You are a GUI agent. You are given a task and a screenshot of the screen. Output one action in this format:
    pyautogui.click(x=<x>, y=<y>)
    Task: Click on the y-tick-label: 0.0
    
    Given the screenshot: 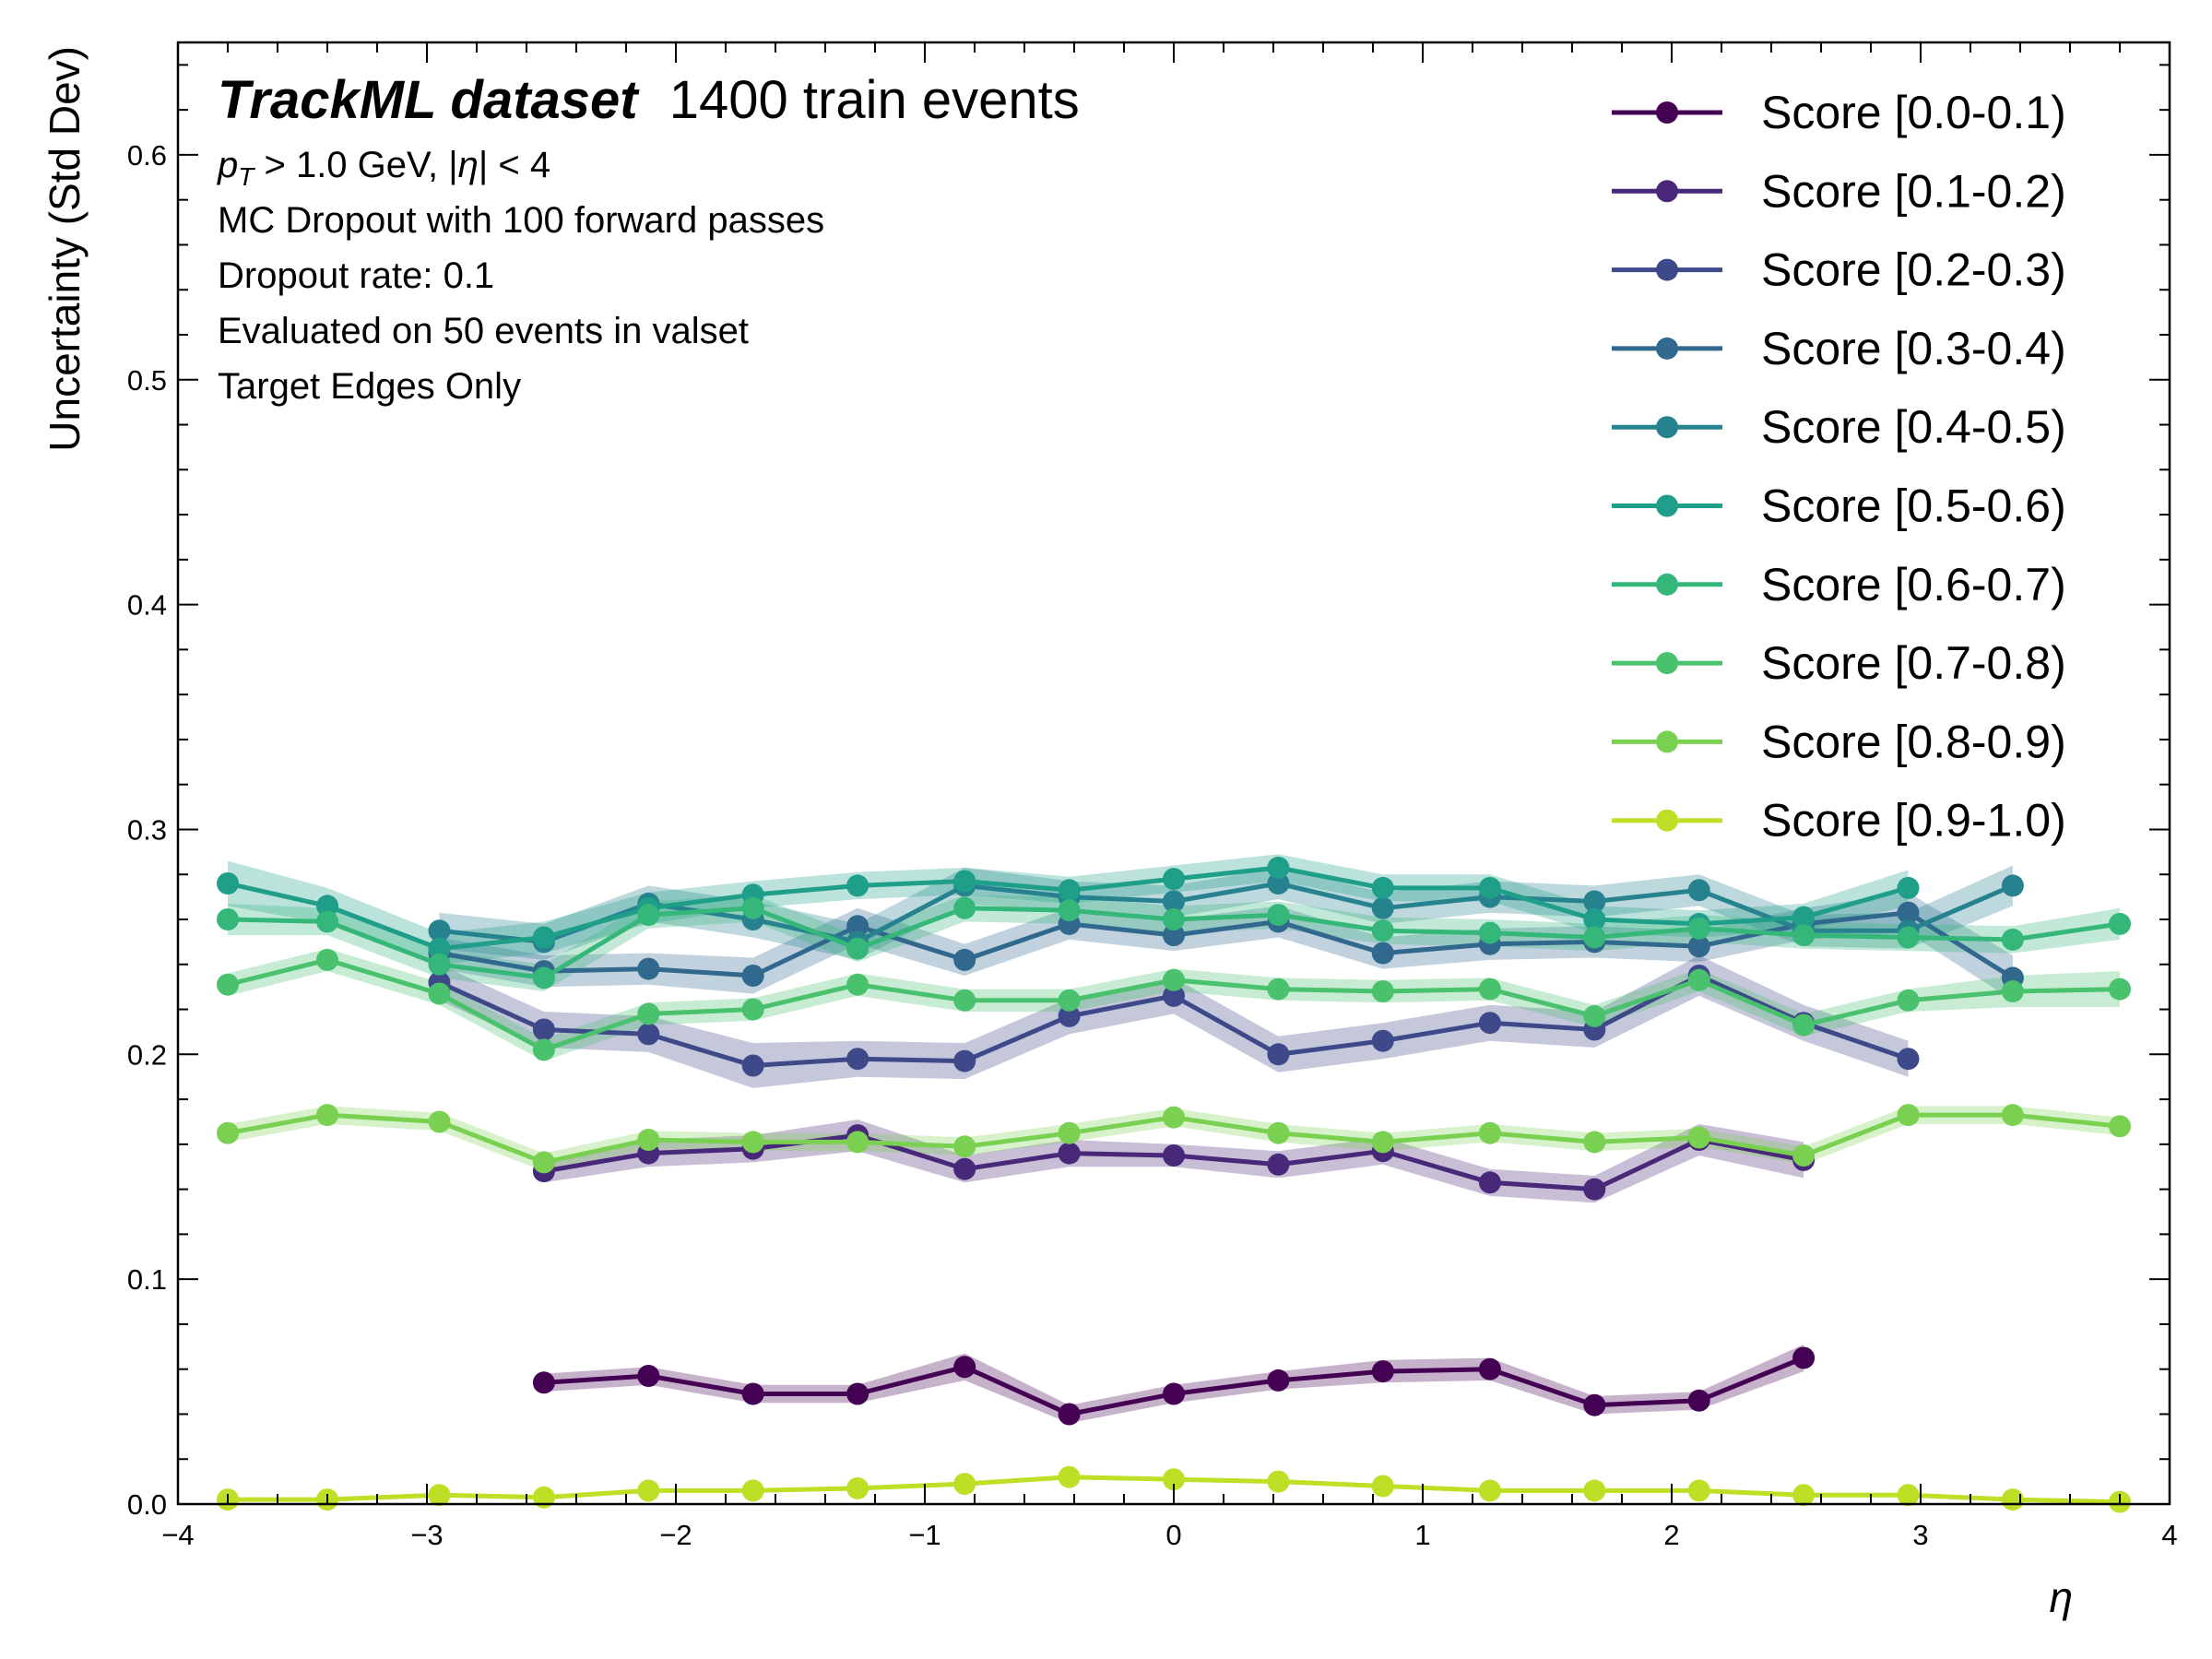 What is the action you would take?
    pyautogui.click(x=147, y=1505)
    